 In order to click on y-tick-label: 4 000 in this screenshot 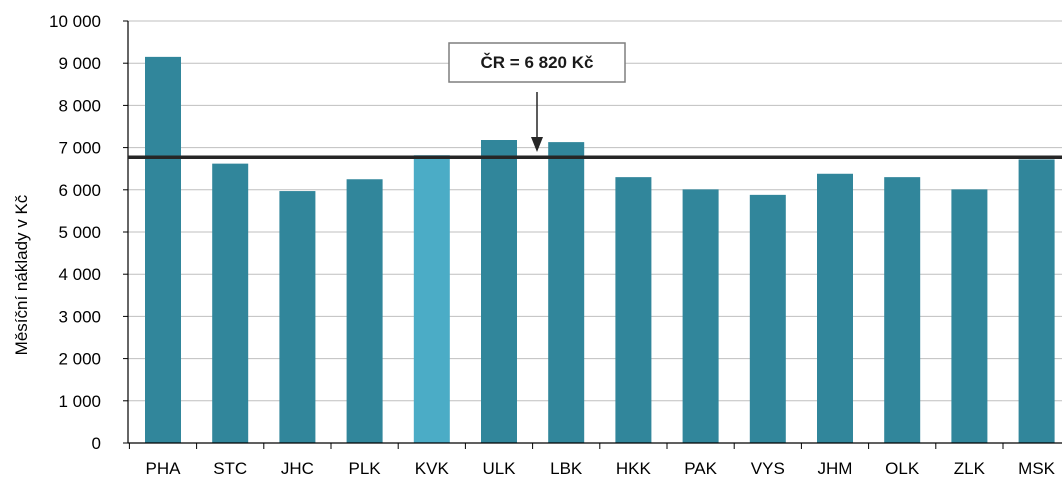, I will do `click(79, 274)`.